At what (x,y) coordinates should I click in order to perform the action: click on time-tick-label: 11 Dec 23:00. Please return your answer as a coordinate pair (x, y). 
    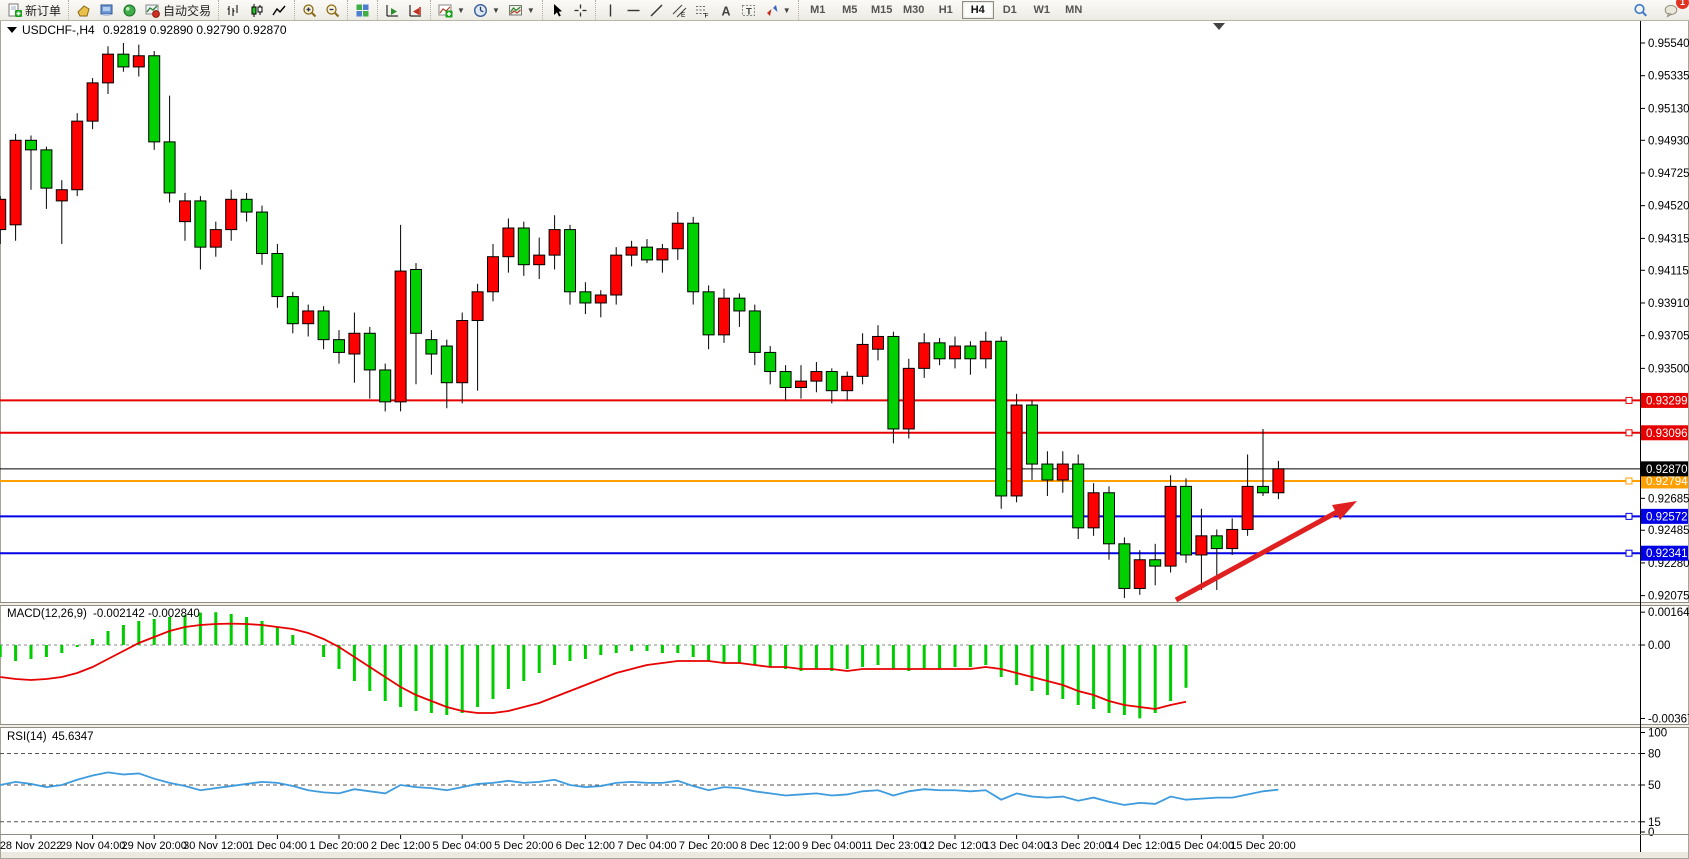
    Looking at the image, I should click on (893, 846).